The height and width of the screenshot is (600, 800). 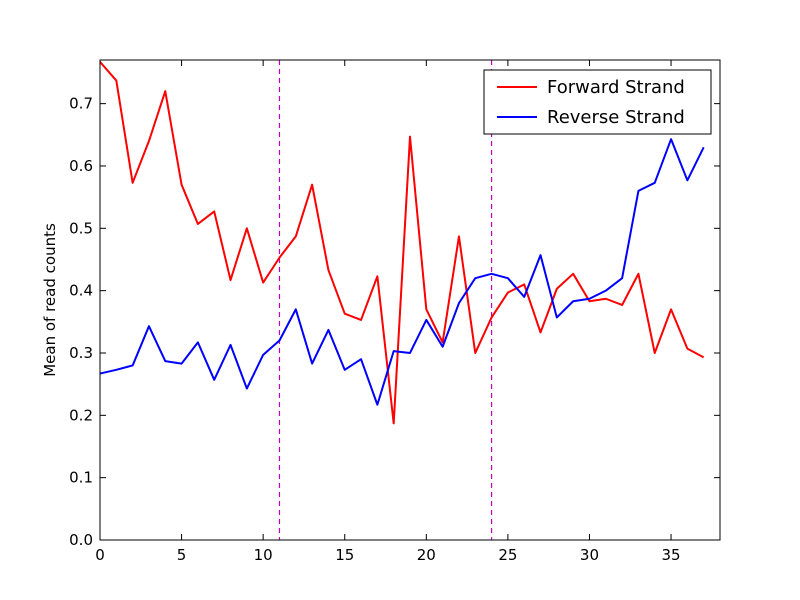 What do you see at coordinates (426, 555) in the screenshot?
I see `x-tick-label: 20` at bounding box center [426, 555].